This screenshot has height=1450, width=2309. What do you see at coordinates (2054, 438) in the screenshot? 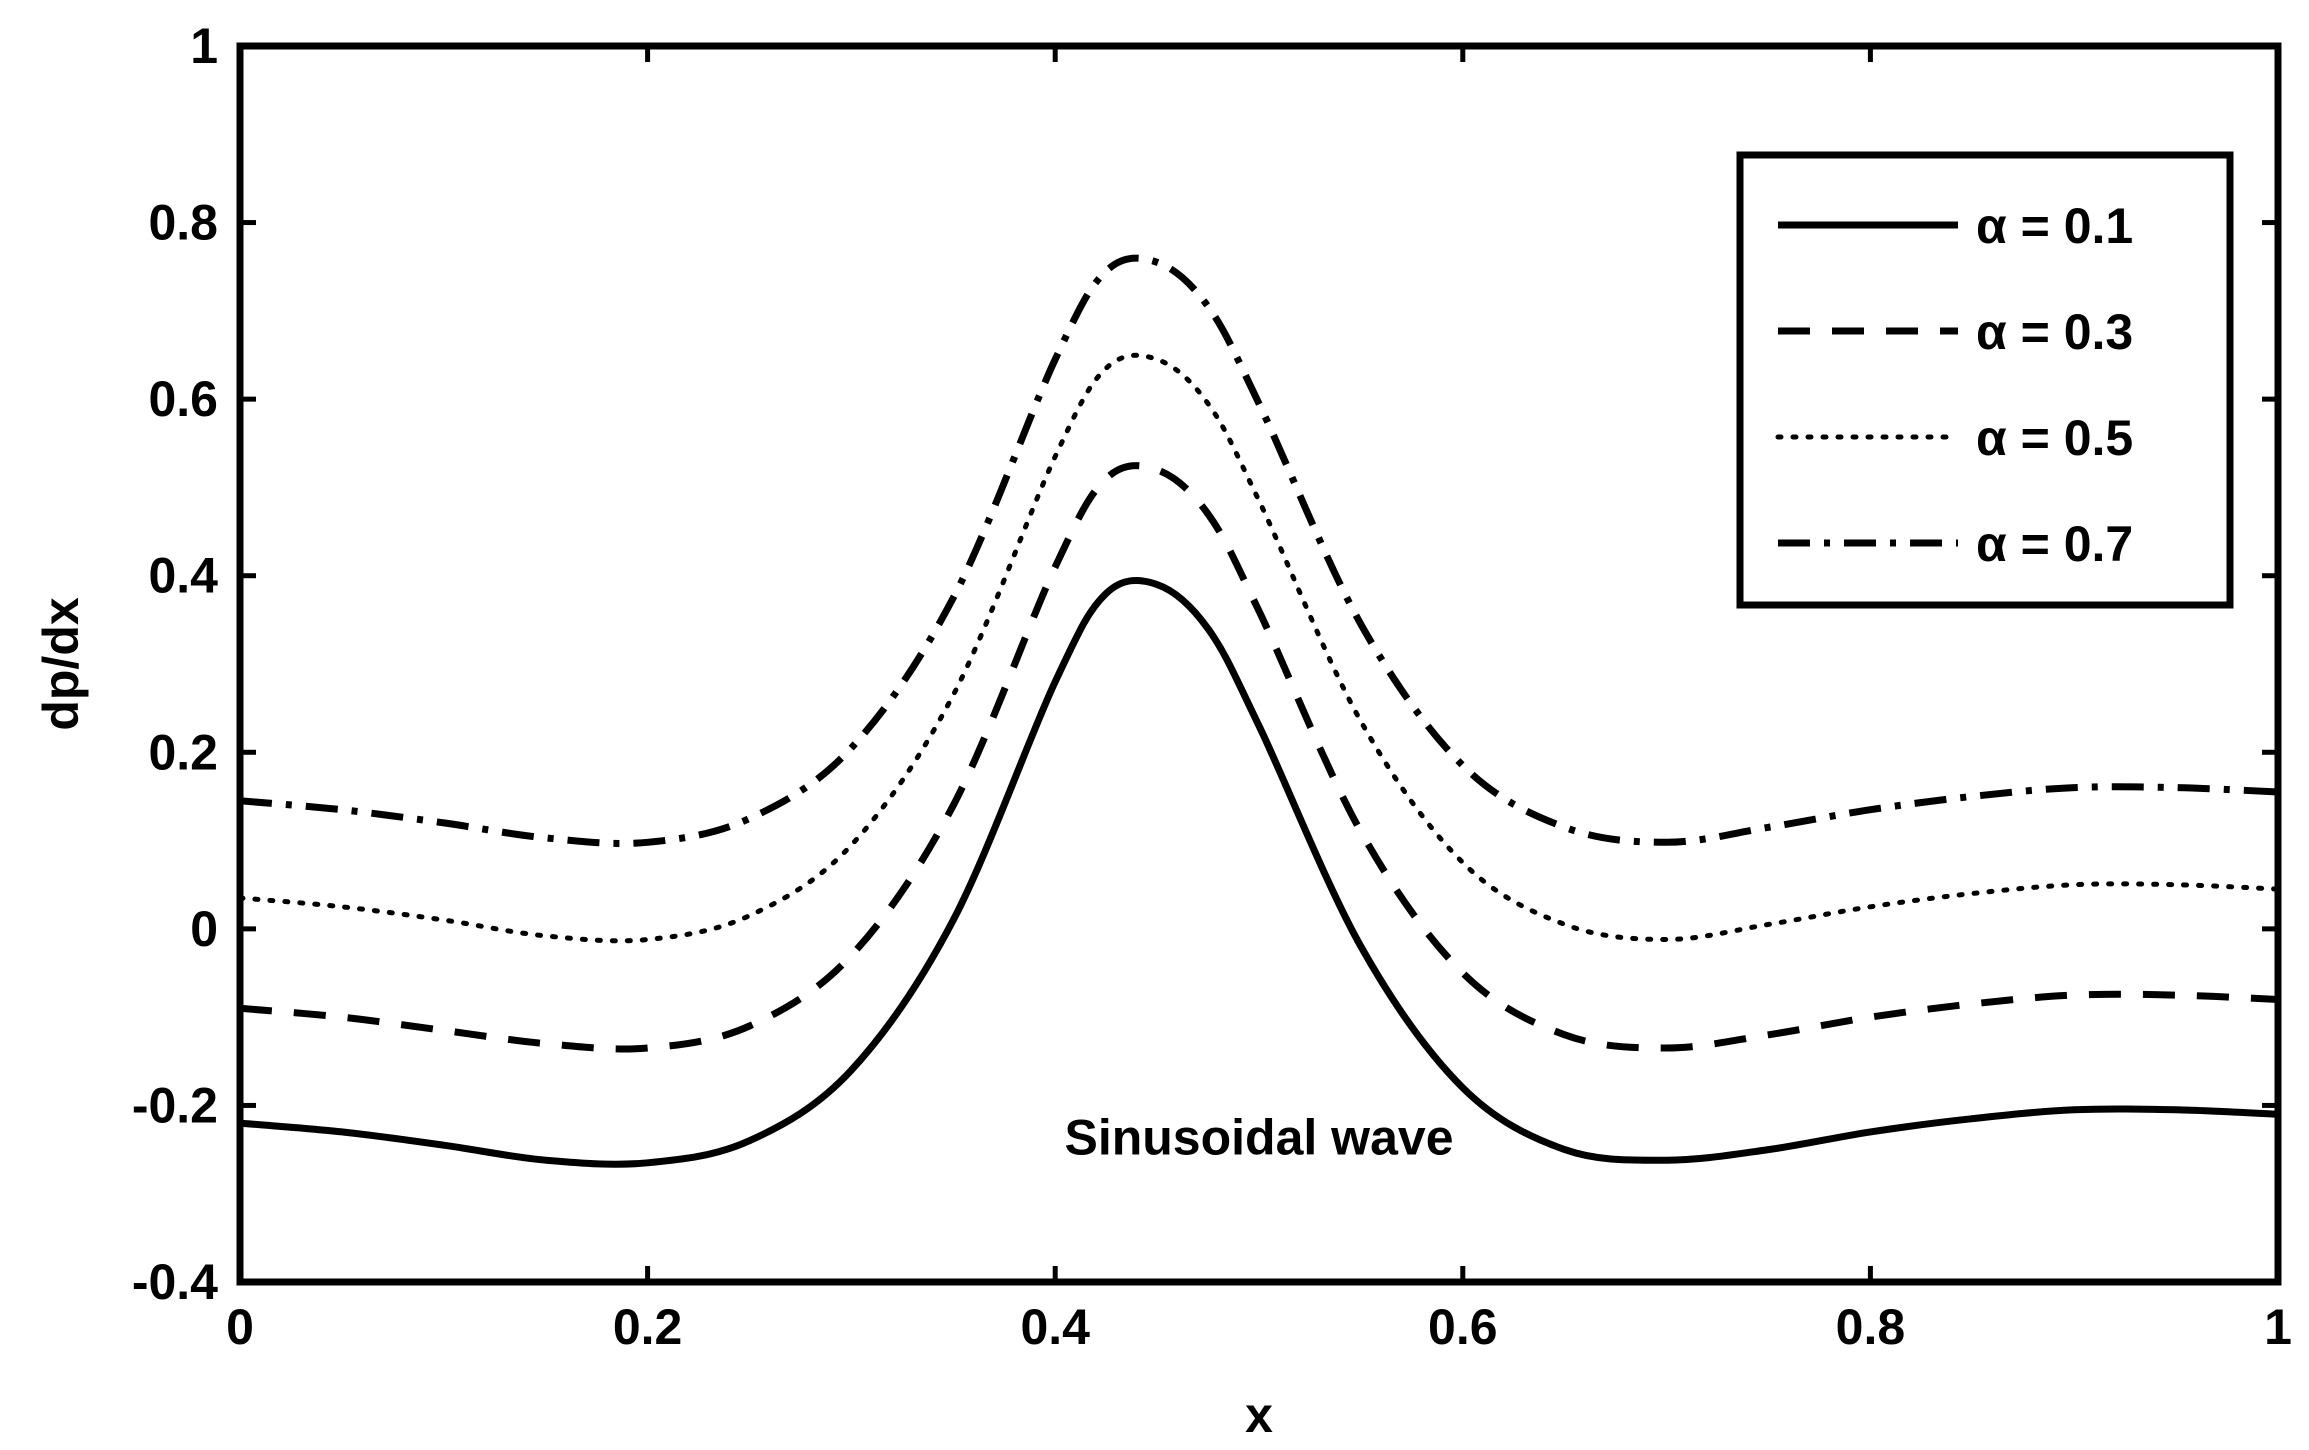
I see `legend-label-3: α = 0.5` at bounding box center [2054, 438].